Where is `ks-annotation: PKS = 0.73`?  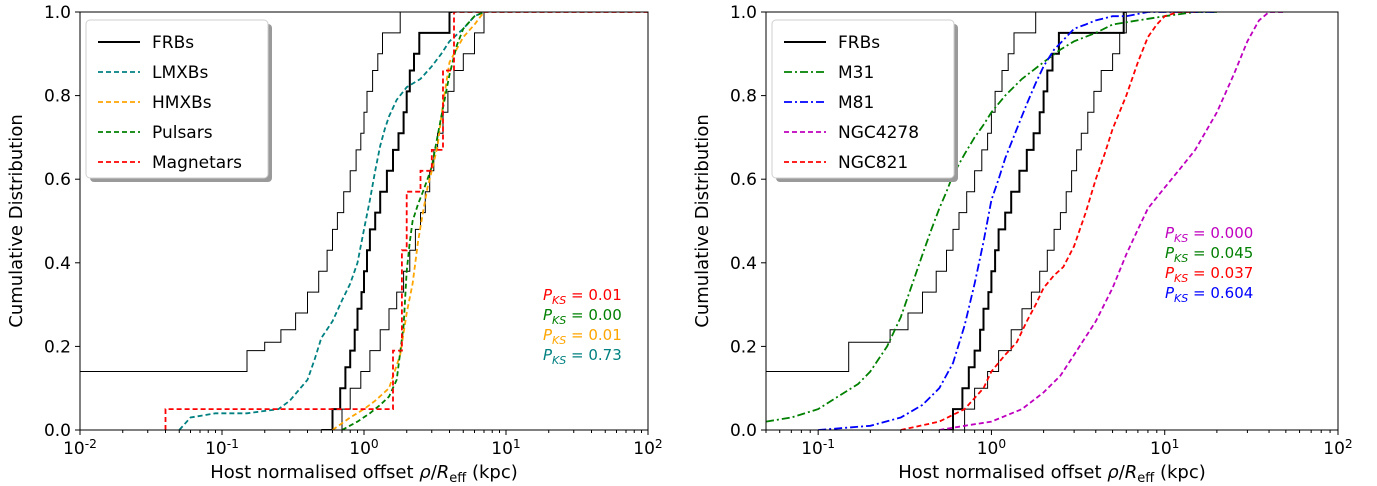 ks-annotation: PKS = 0.73 is located at coordinates (582, 356).